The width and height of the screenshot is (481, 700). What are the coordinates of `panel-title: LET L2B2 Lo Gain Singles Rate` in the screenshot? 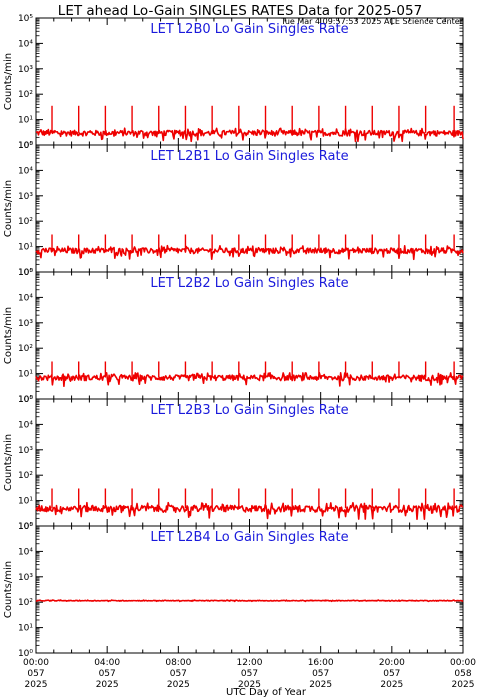 It's located at (249, 283).